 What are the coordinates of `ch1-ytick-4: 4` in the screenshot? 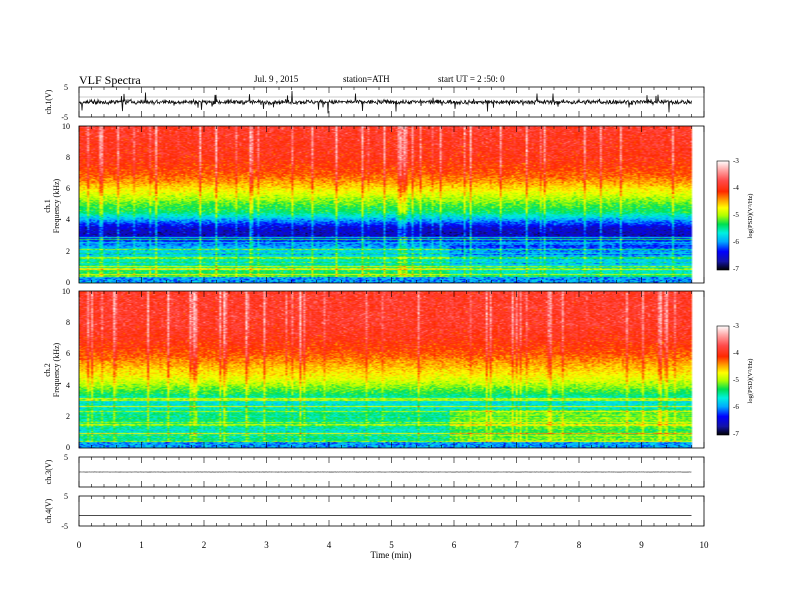 It's located at (68, 219).